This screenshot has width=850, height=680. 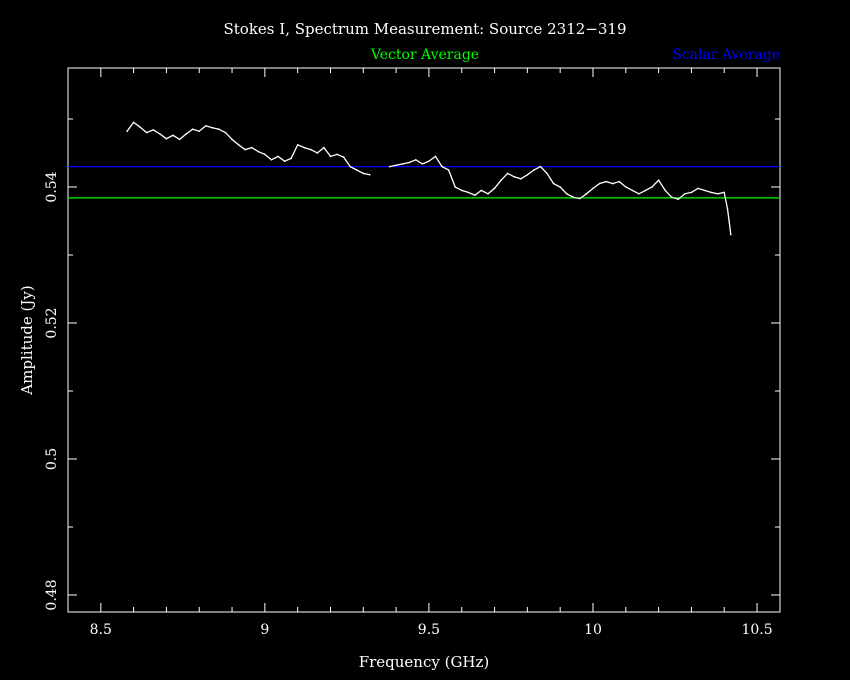 I want to click on y-tick-label: 0.48, so click(x=52, y=594).